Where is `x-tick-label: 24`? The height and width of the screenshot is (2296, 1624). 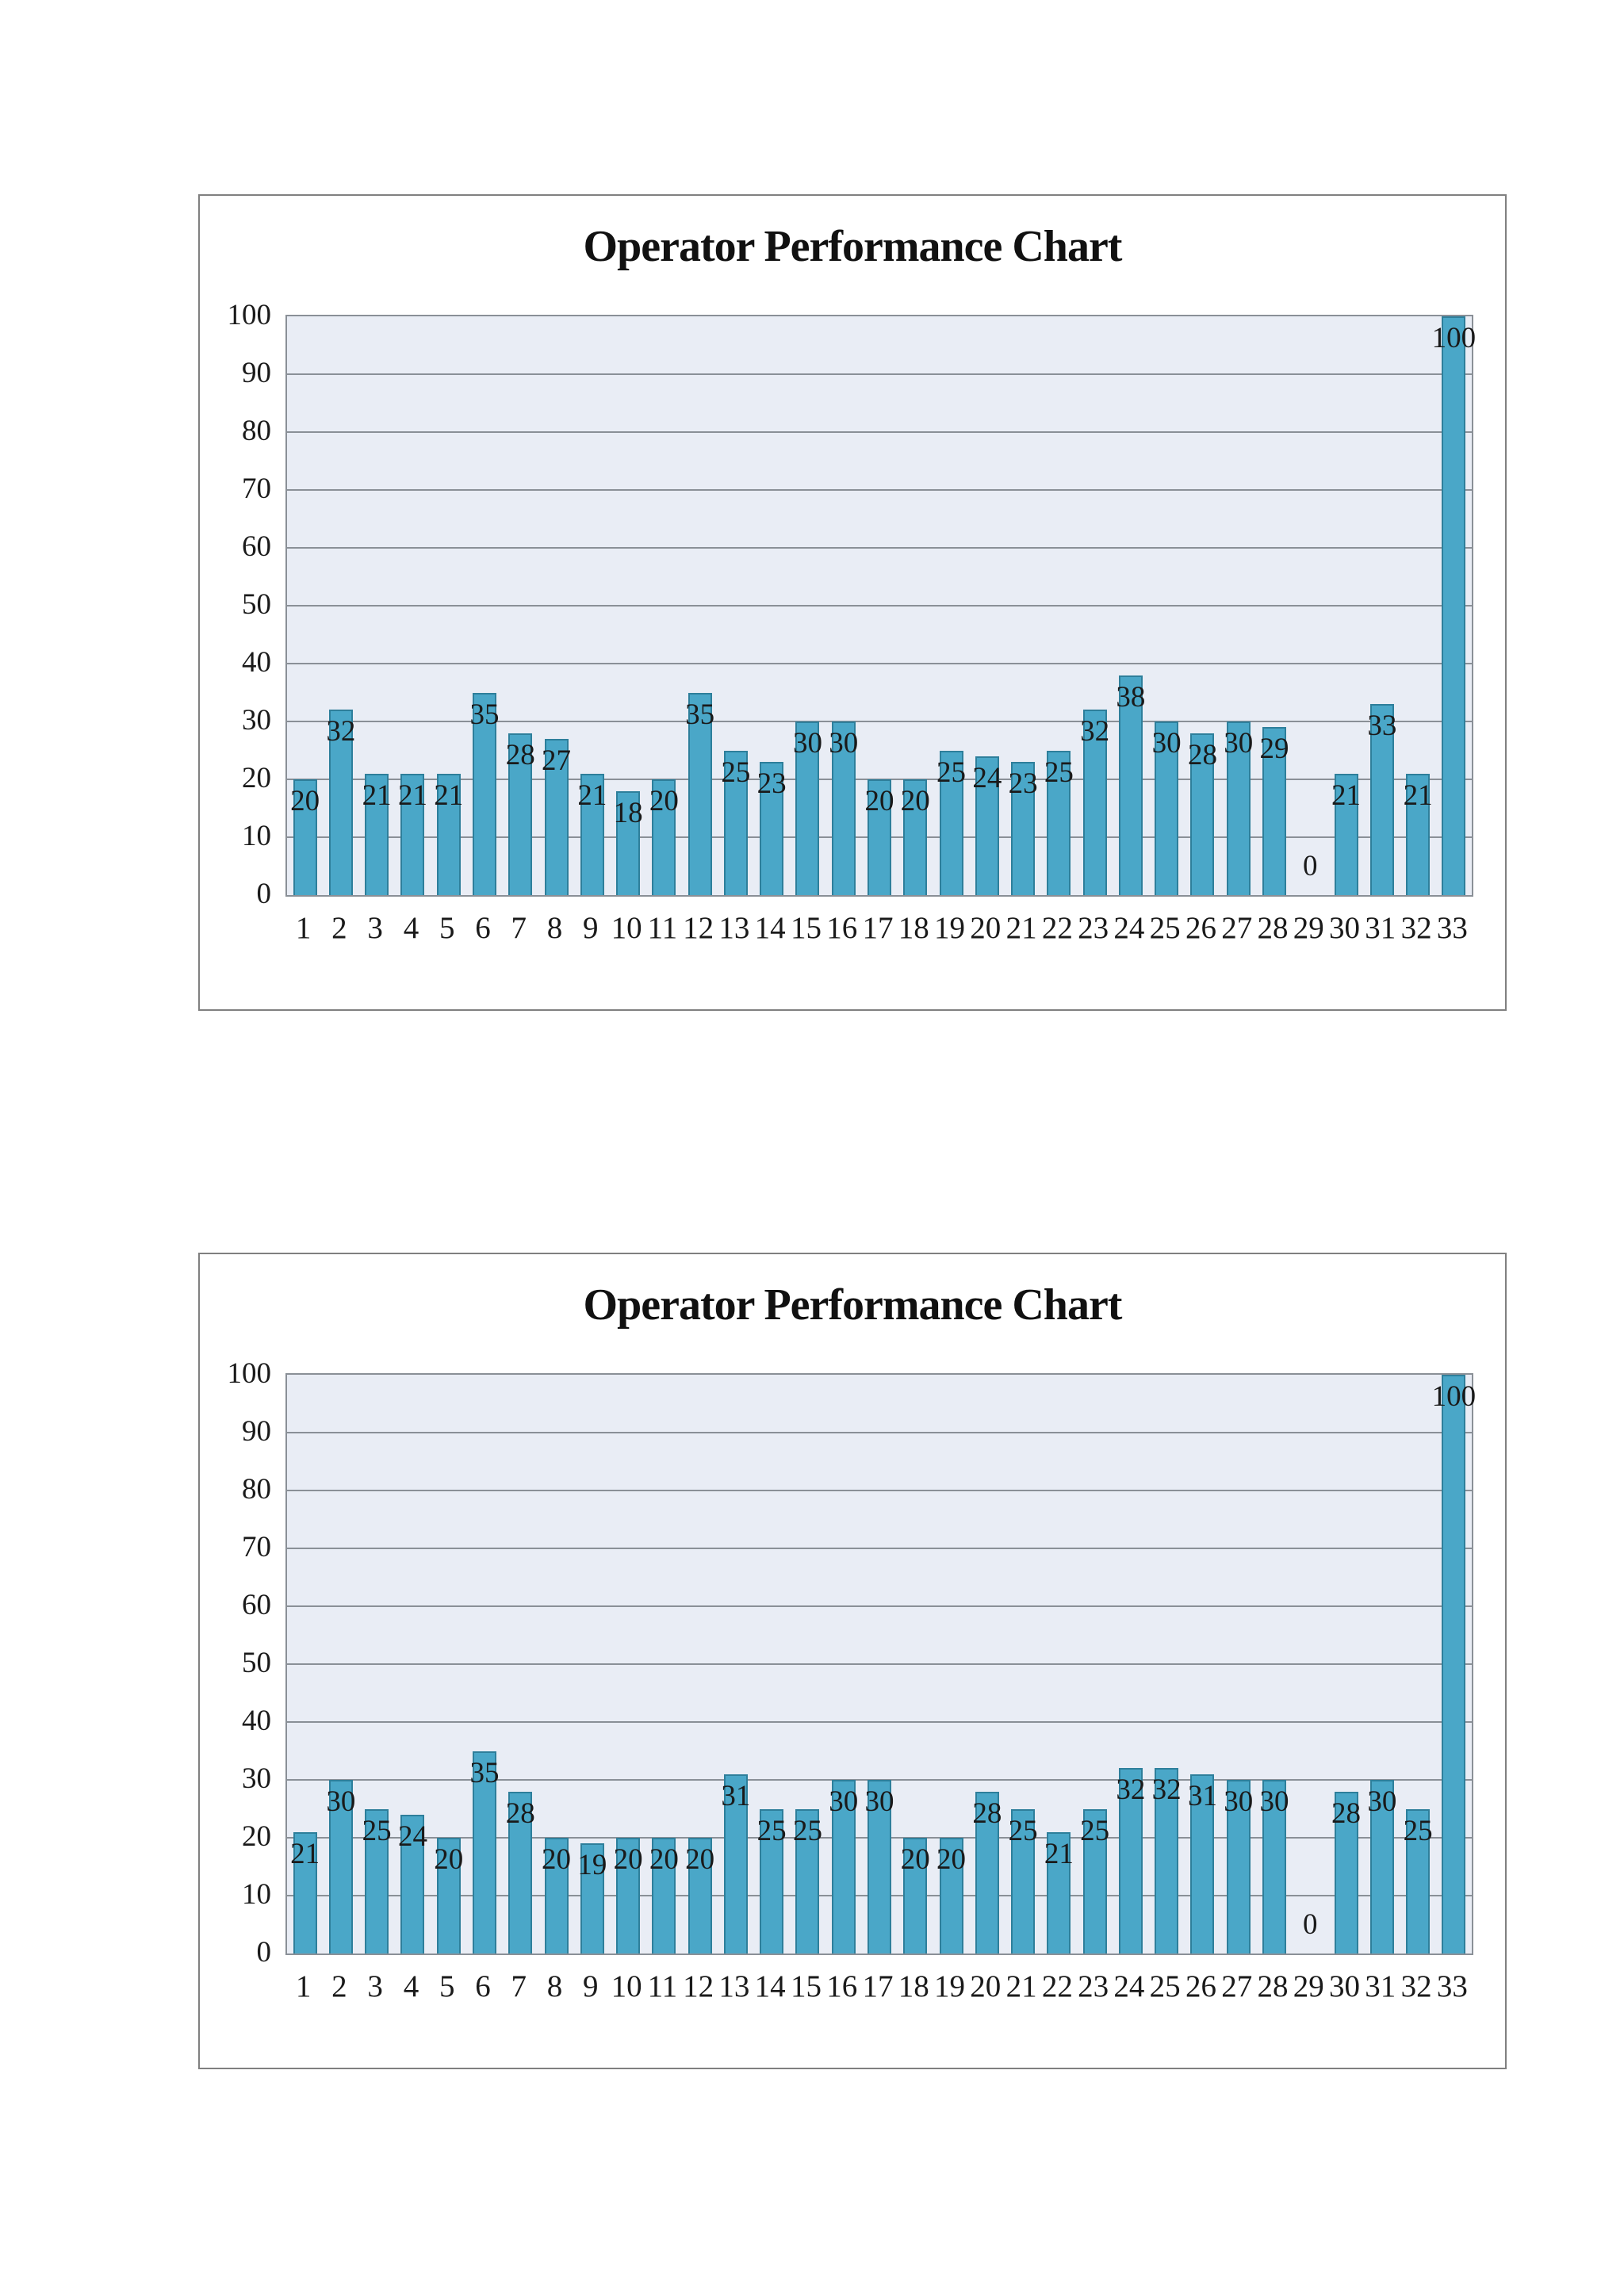
x-tick-label: 24 is located at coordinates (1129, 928).